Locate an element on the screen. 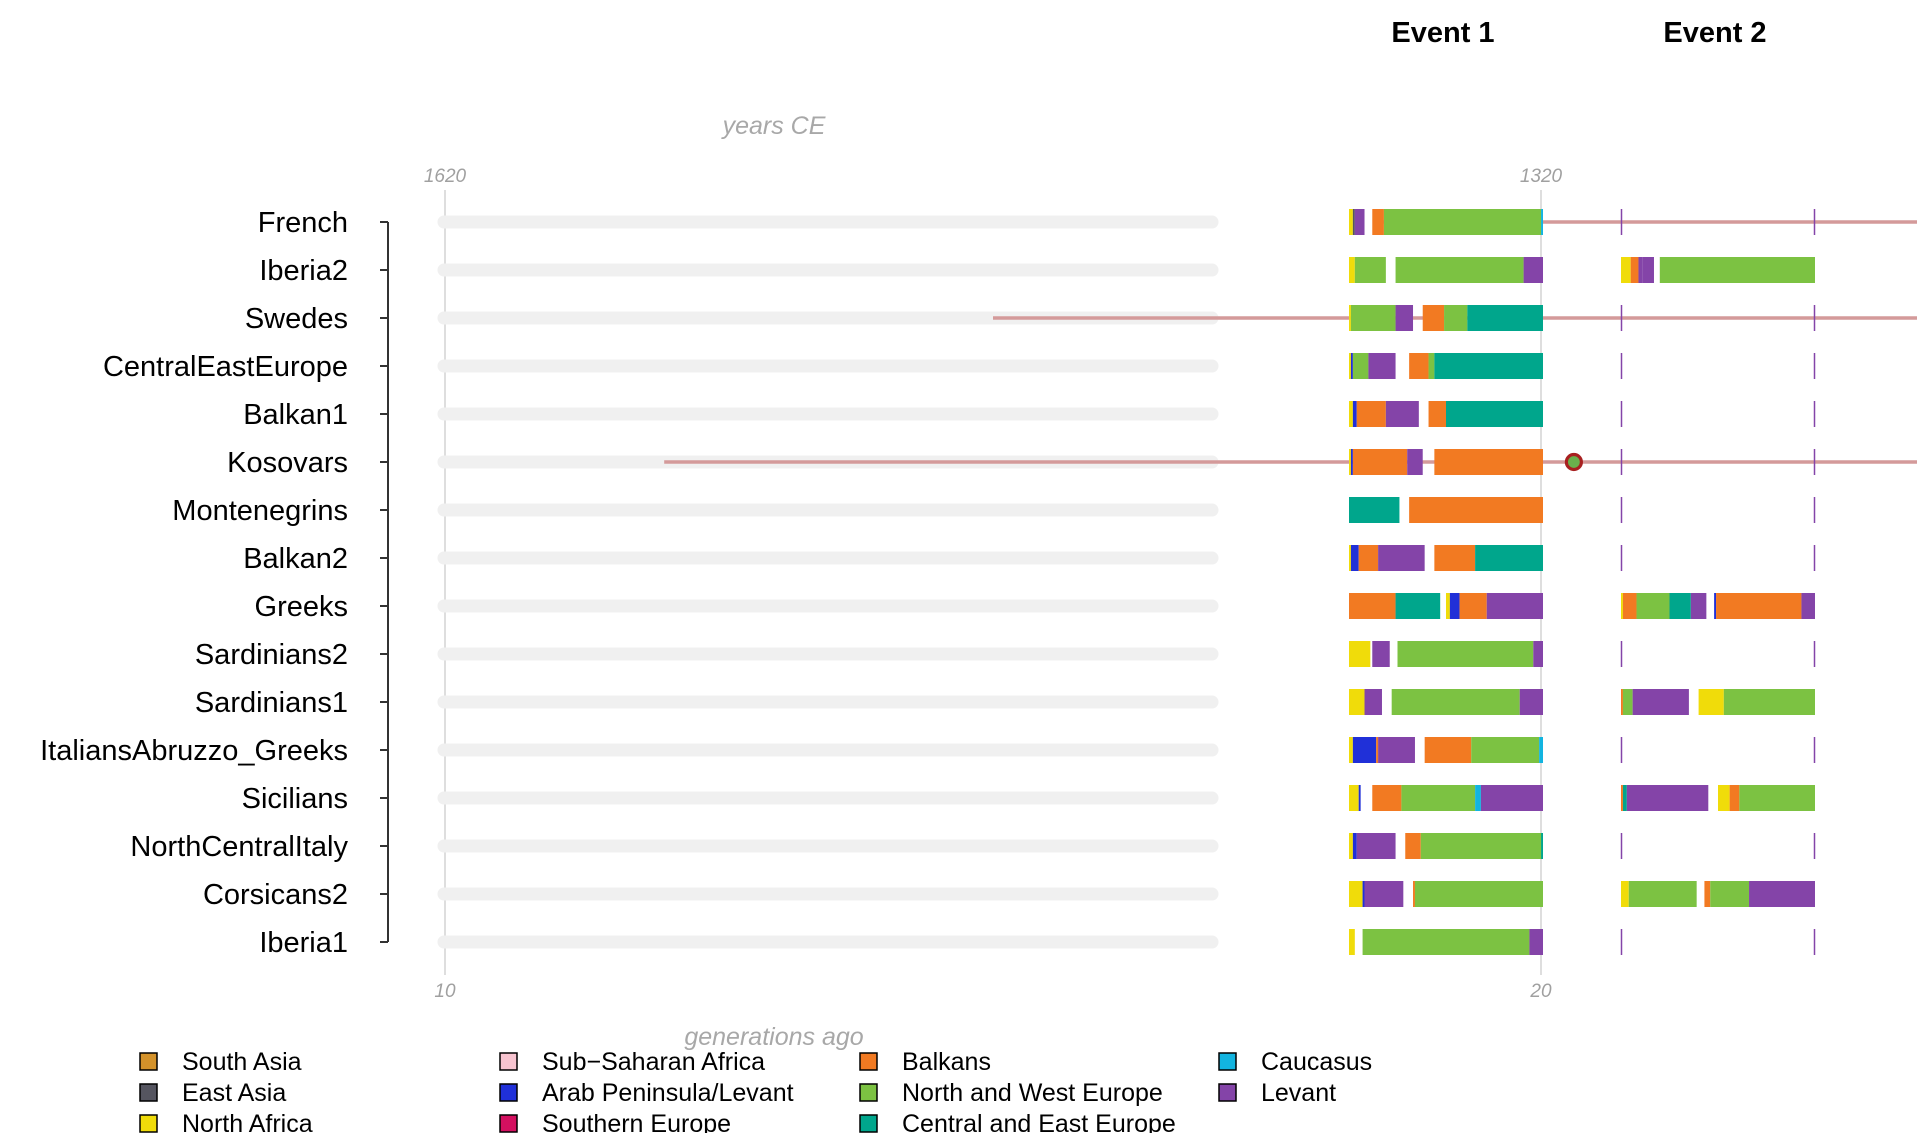 Image resolution: width=1917 pixels, height=1133 pixels. legend-label: Balkans is located at coordinates (946, 1062).